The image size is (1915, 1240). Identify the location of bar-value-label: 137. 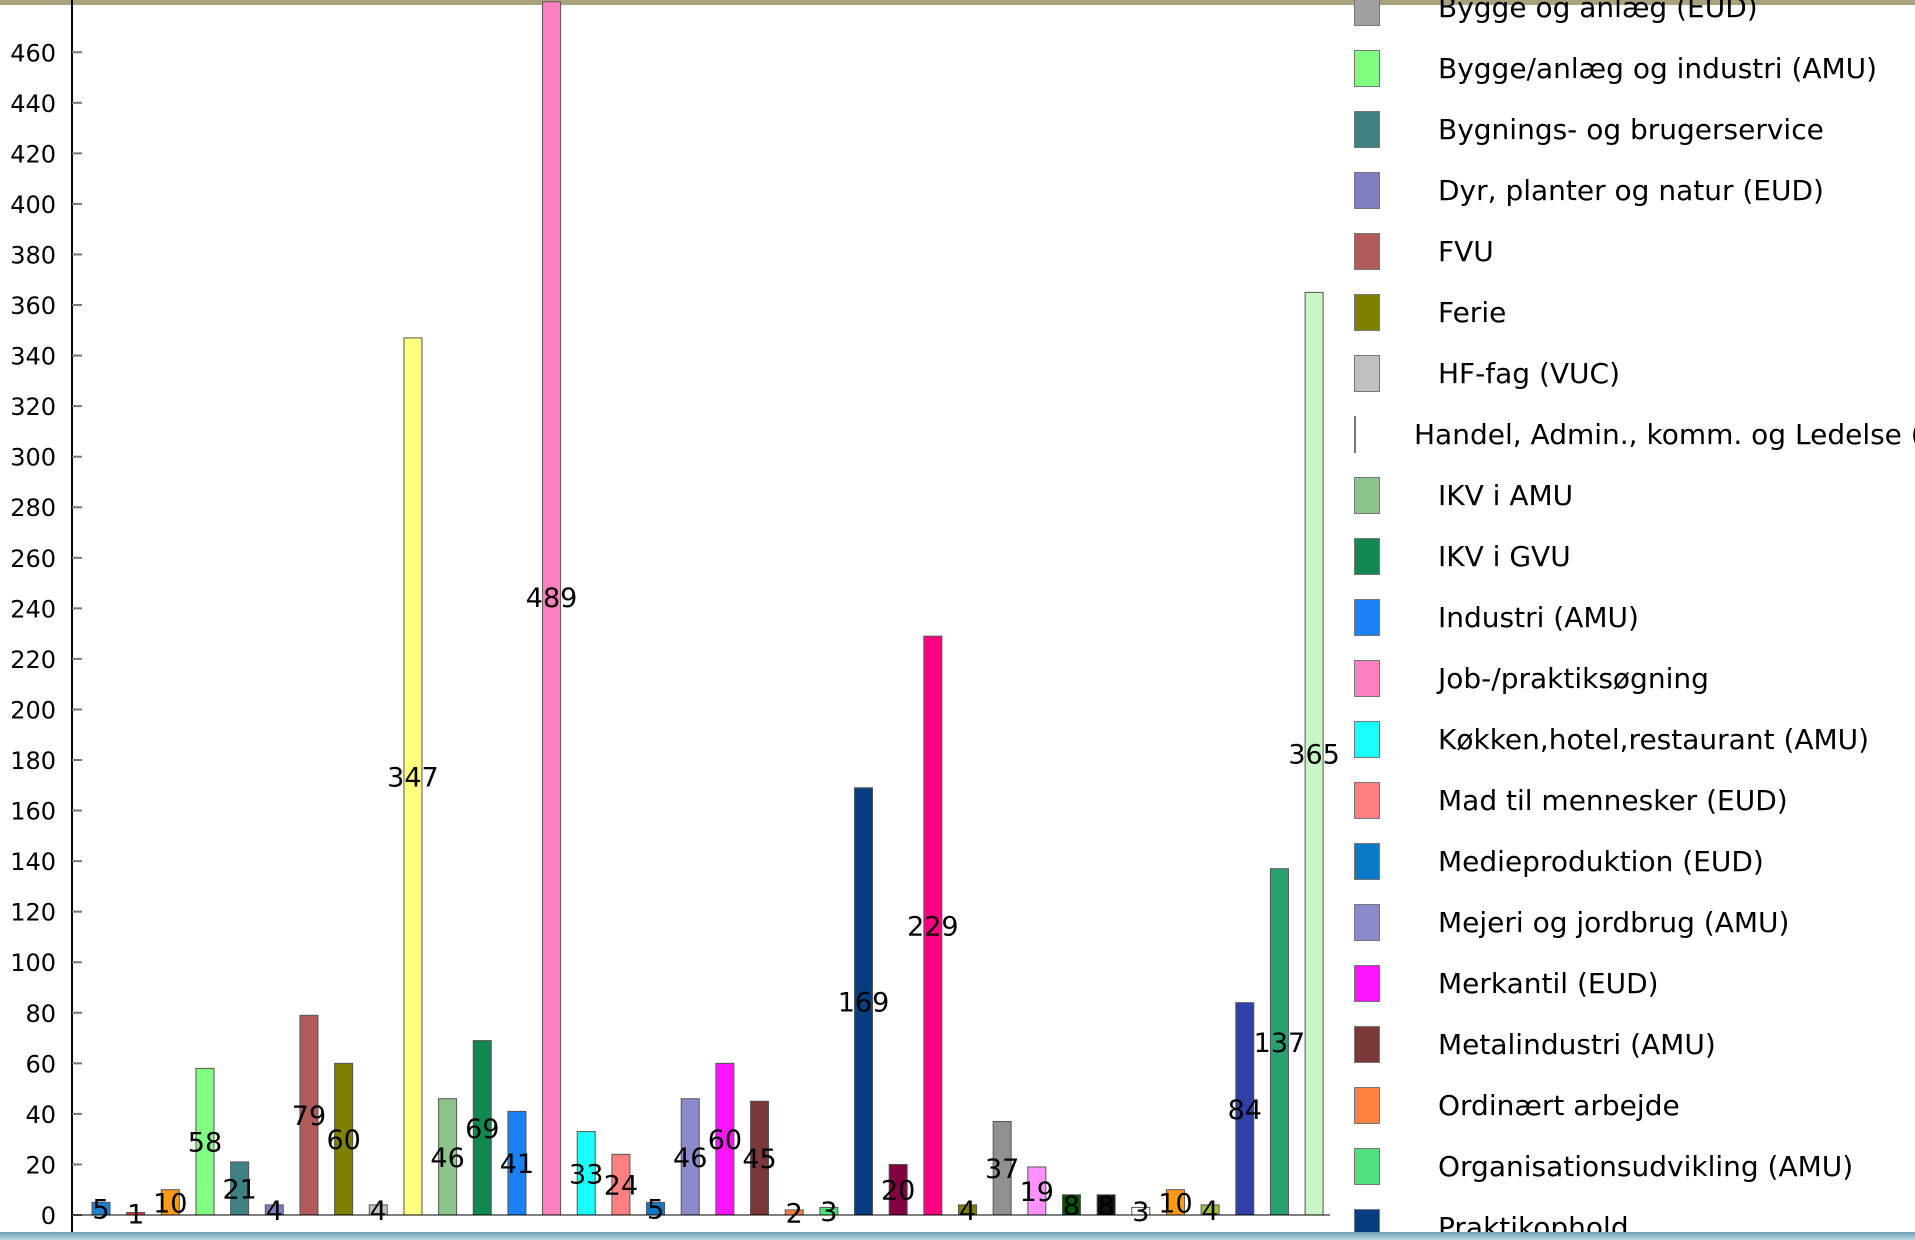
(1280, 1043).